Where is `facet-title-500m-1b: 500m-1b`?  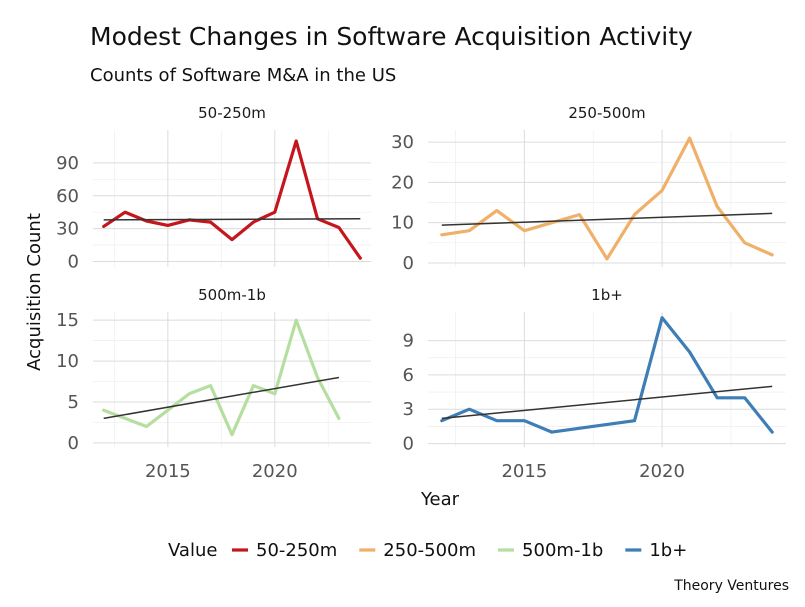 facet-title-500m-1b: 500m-1b is located at coordinates (232, 295).